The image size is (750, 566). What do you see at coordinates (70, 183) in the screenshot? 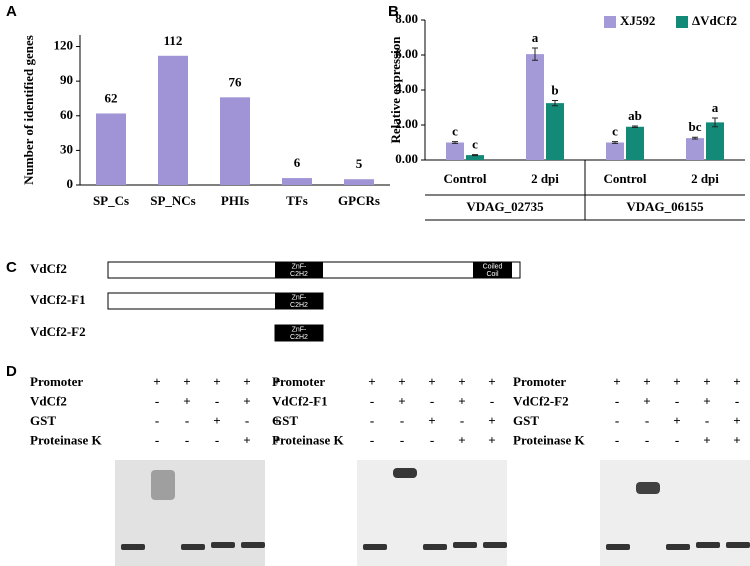
I see `y-tick-label: 0` at bounding box center [70, 183].